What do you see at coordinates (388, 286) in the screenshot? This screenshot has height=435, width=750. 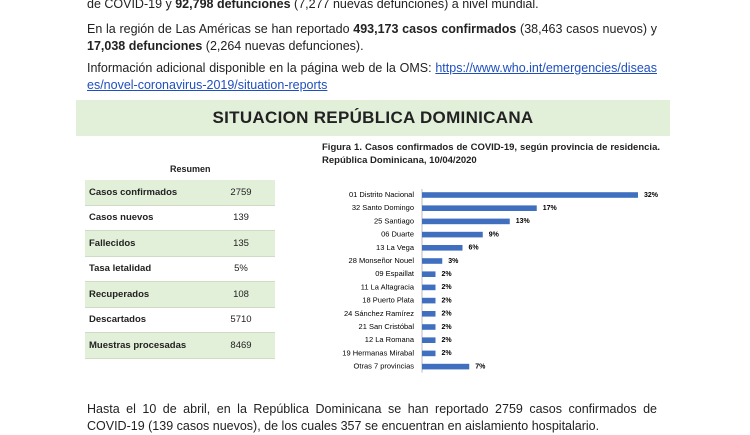 I see `category-label: 11 La Altagracia` at bounding box center [388, 286].